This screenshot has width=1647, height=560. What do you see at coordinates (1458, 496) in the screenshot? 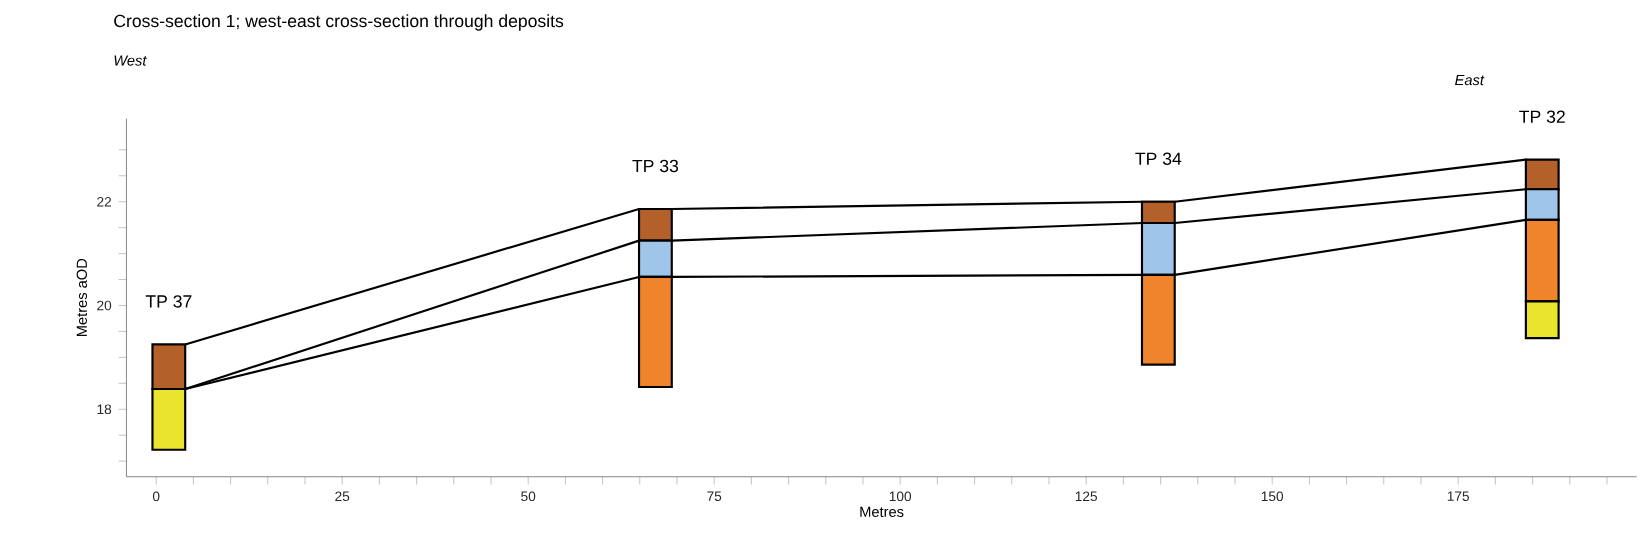
I see `x-tick-label: 175` at bounding box center [1458, 496].